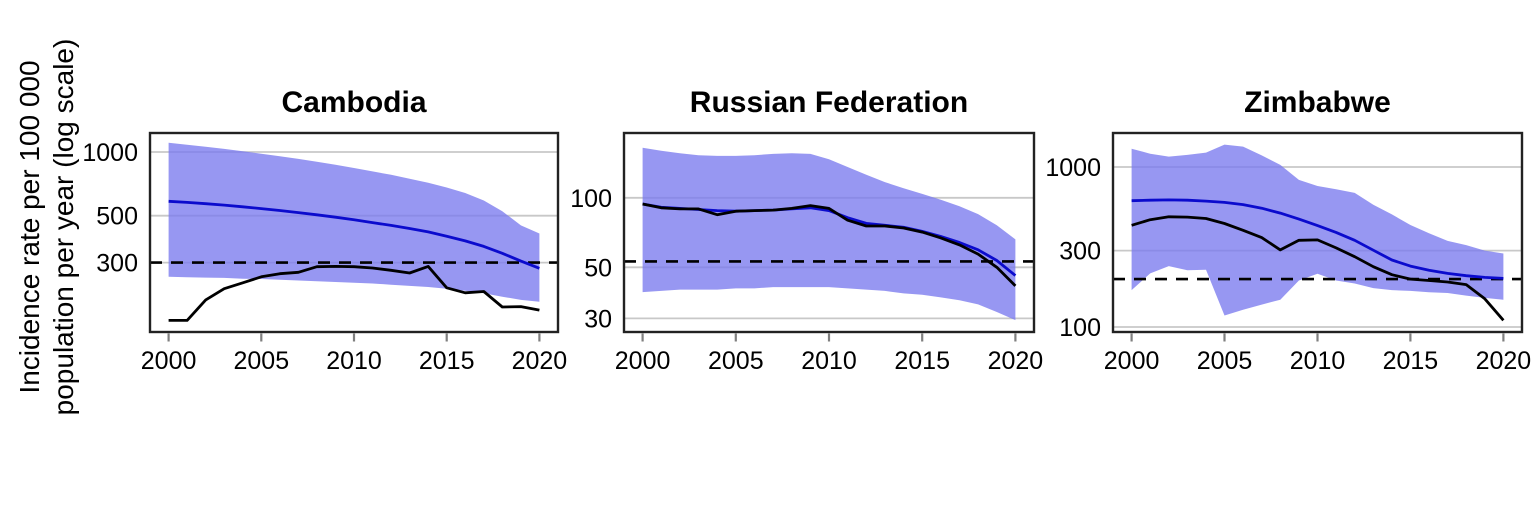 This screenshot has height=518, width=1536. What do you see at coordinates (354, 102) in the screenshot?
I see `panel-title-cambodia: Cambodia` at bounding box center [354, 102].